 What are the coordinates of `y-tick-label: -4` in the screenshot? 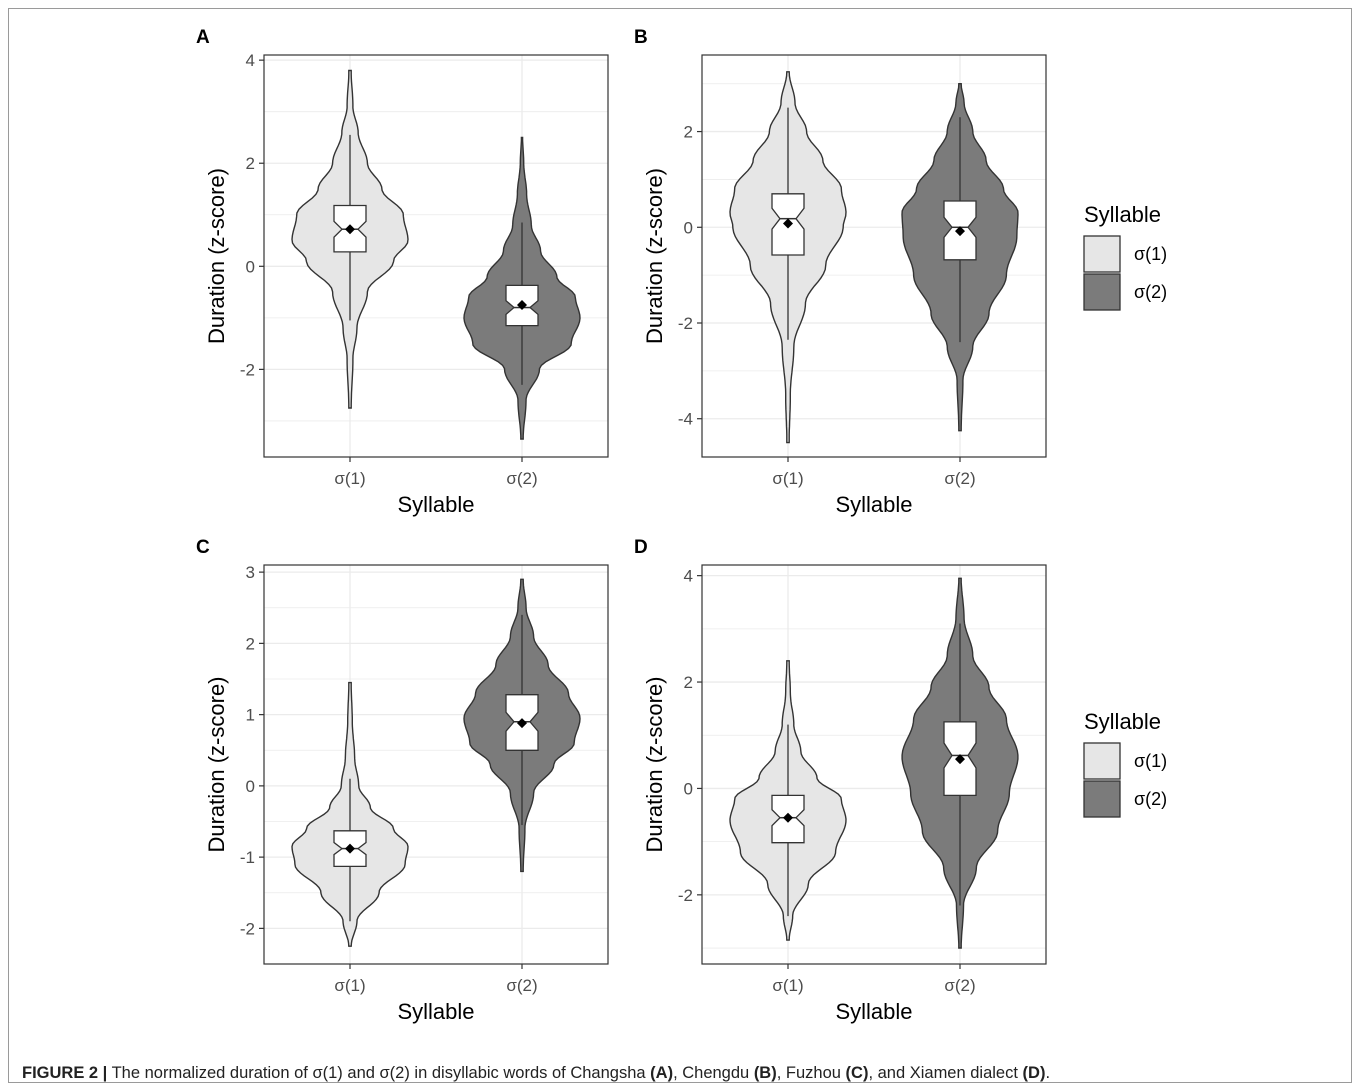 It's located at (685, 419).